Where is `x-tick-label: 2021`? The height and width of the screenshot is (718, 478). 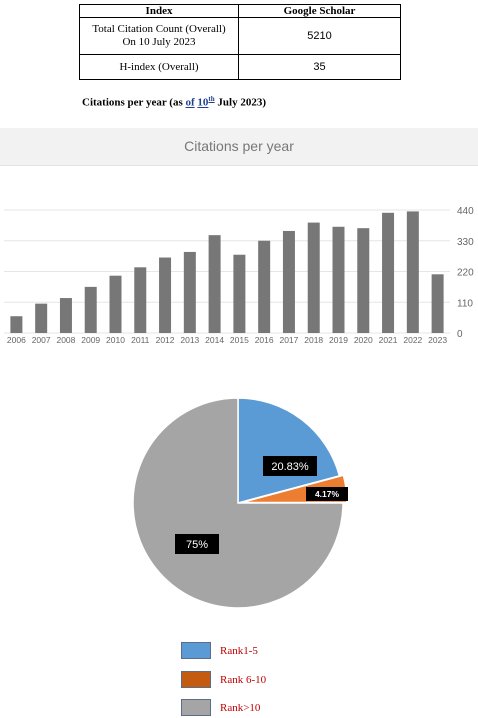 x-tick-label: 2021 is located at coordinates (388, 340).